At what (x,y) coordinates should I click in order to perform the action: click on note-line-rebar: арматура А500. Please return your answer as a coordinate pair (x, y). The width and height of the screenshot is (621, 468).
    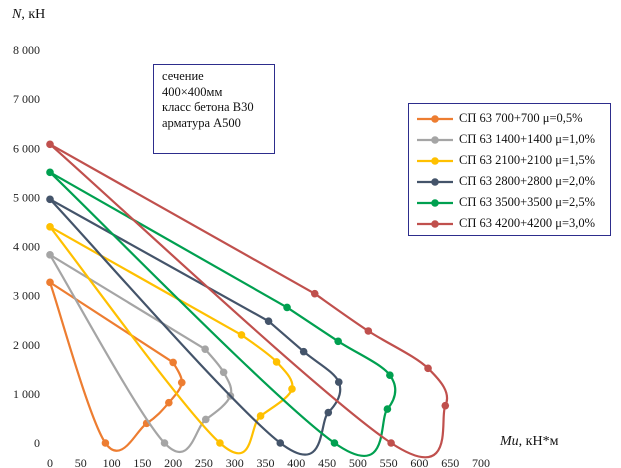
    Looking at the image, I should click on (201, 122).